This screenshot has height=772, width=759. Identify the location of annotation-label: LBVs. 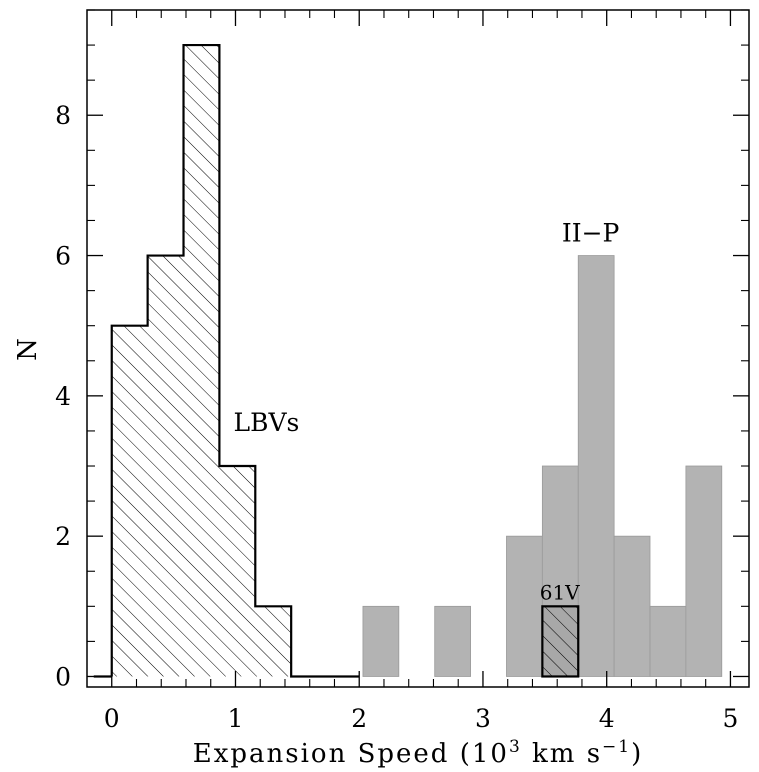
(266, 422).